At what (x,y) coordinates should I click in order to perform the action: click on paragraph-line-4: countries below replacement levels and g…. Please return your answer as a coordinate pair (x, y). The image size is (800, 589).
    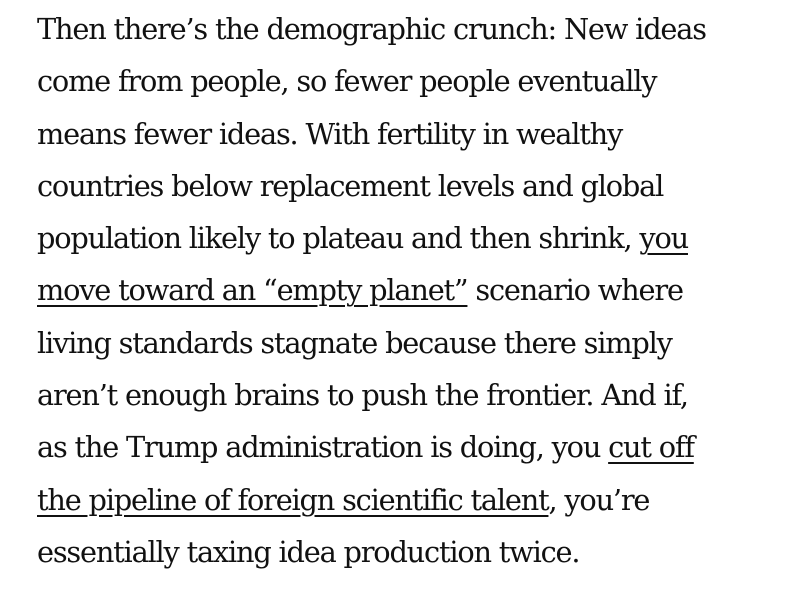
    Looking at the image, I should click on (350, 185).